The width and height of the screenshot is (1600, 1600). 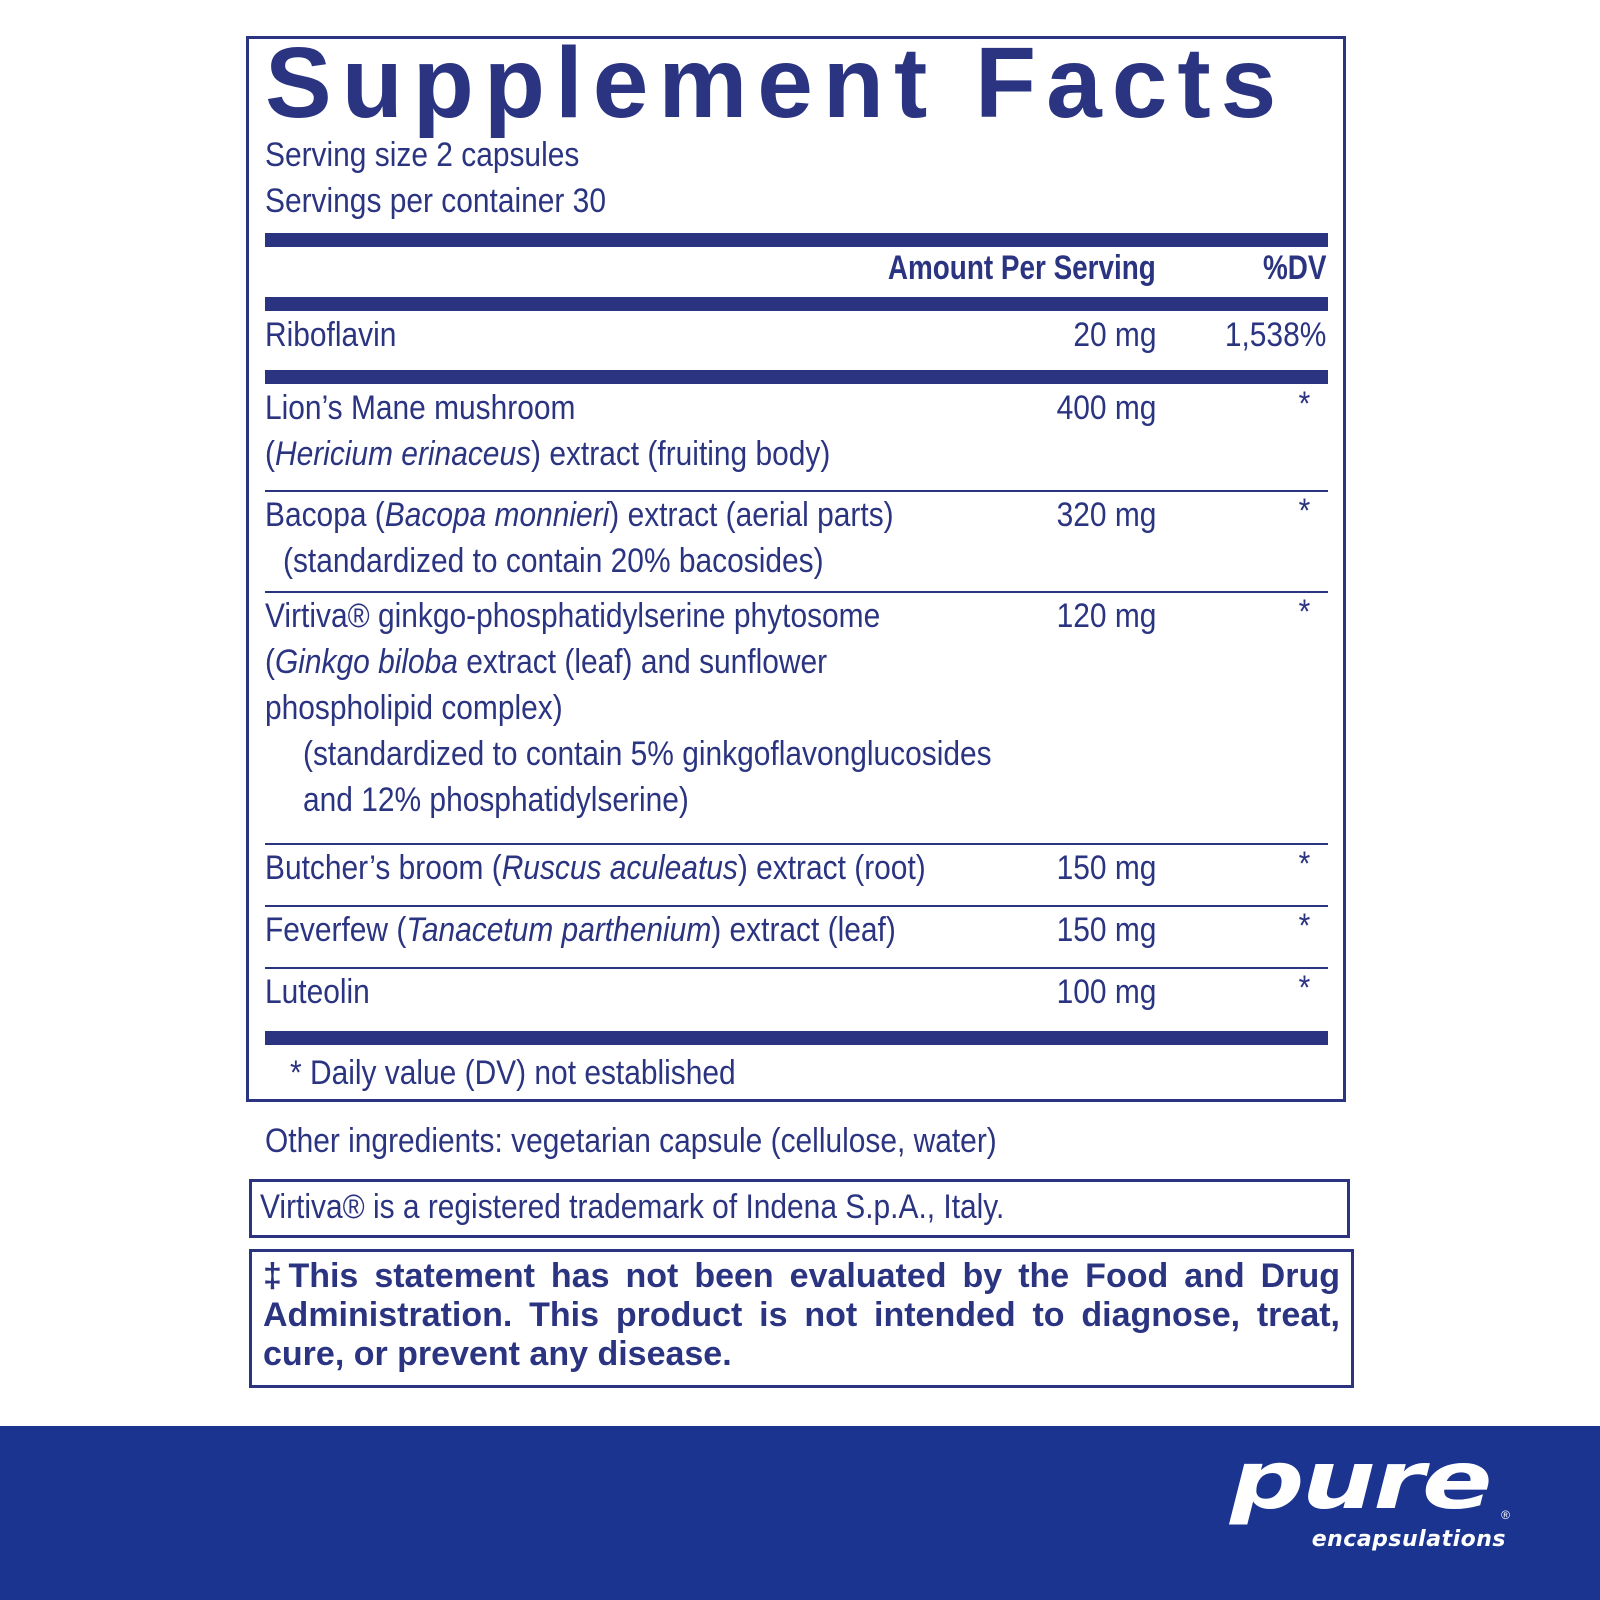 I want to click on ingredient-line: Lion’s Mane mushroom, so click(x=420, y=408).